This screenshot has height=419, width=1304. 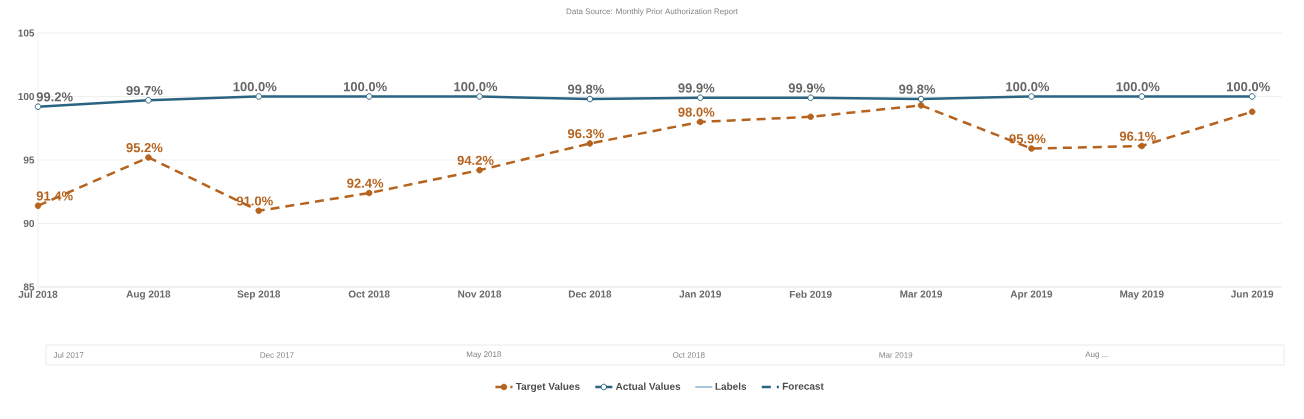 I want to click on legend-label: Actual Values, so click(x=648, y=386).